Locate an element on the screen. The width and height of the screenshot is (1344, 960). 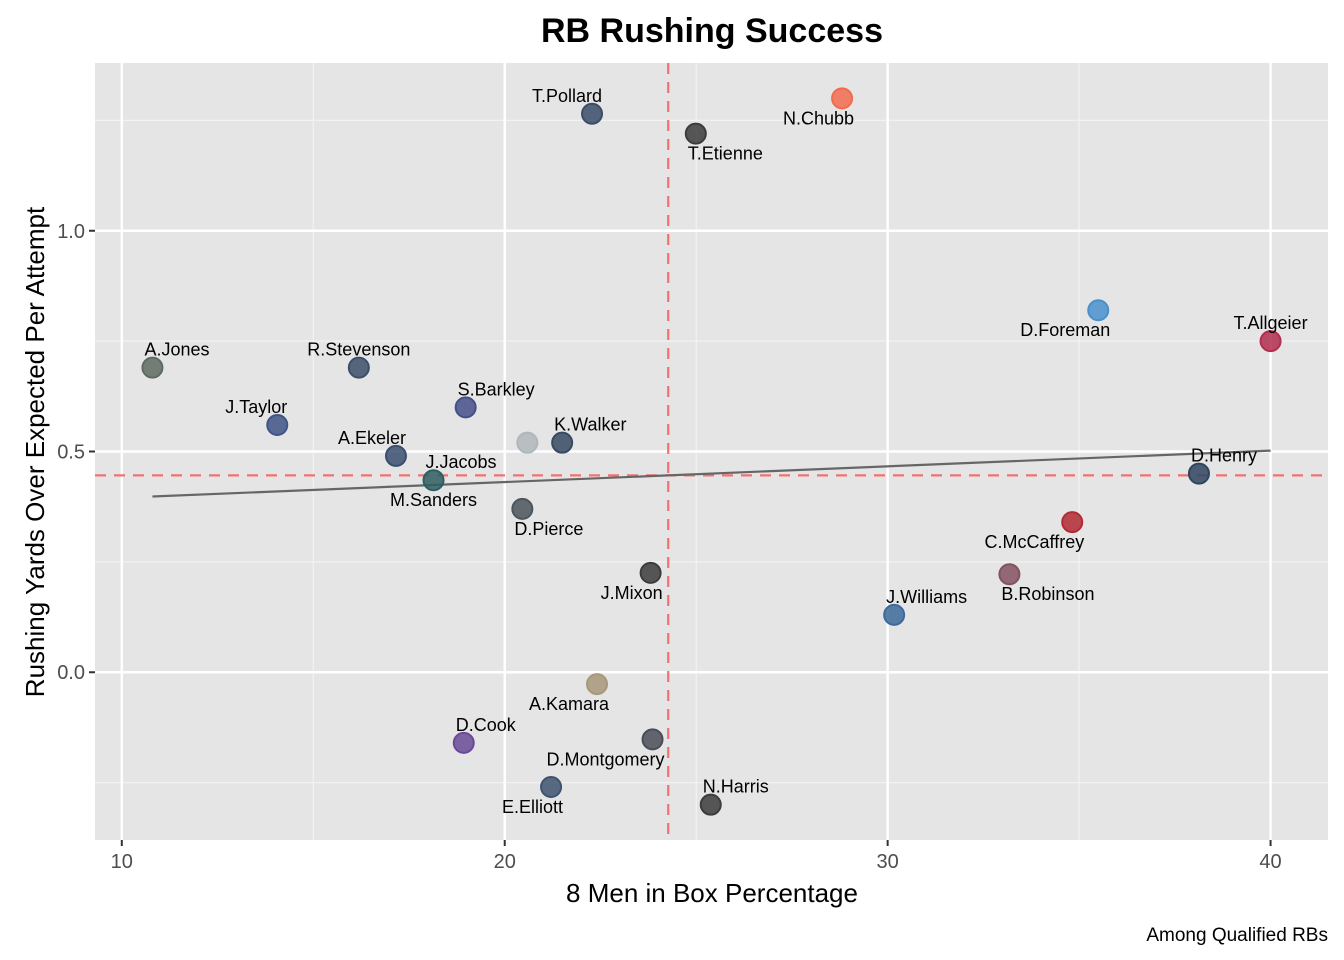
point-label: J.Mixon is located at coordinates (632, 593).